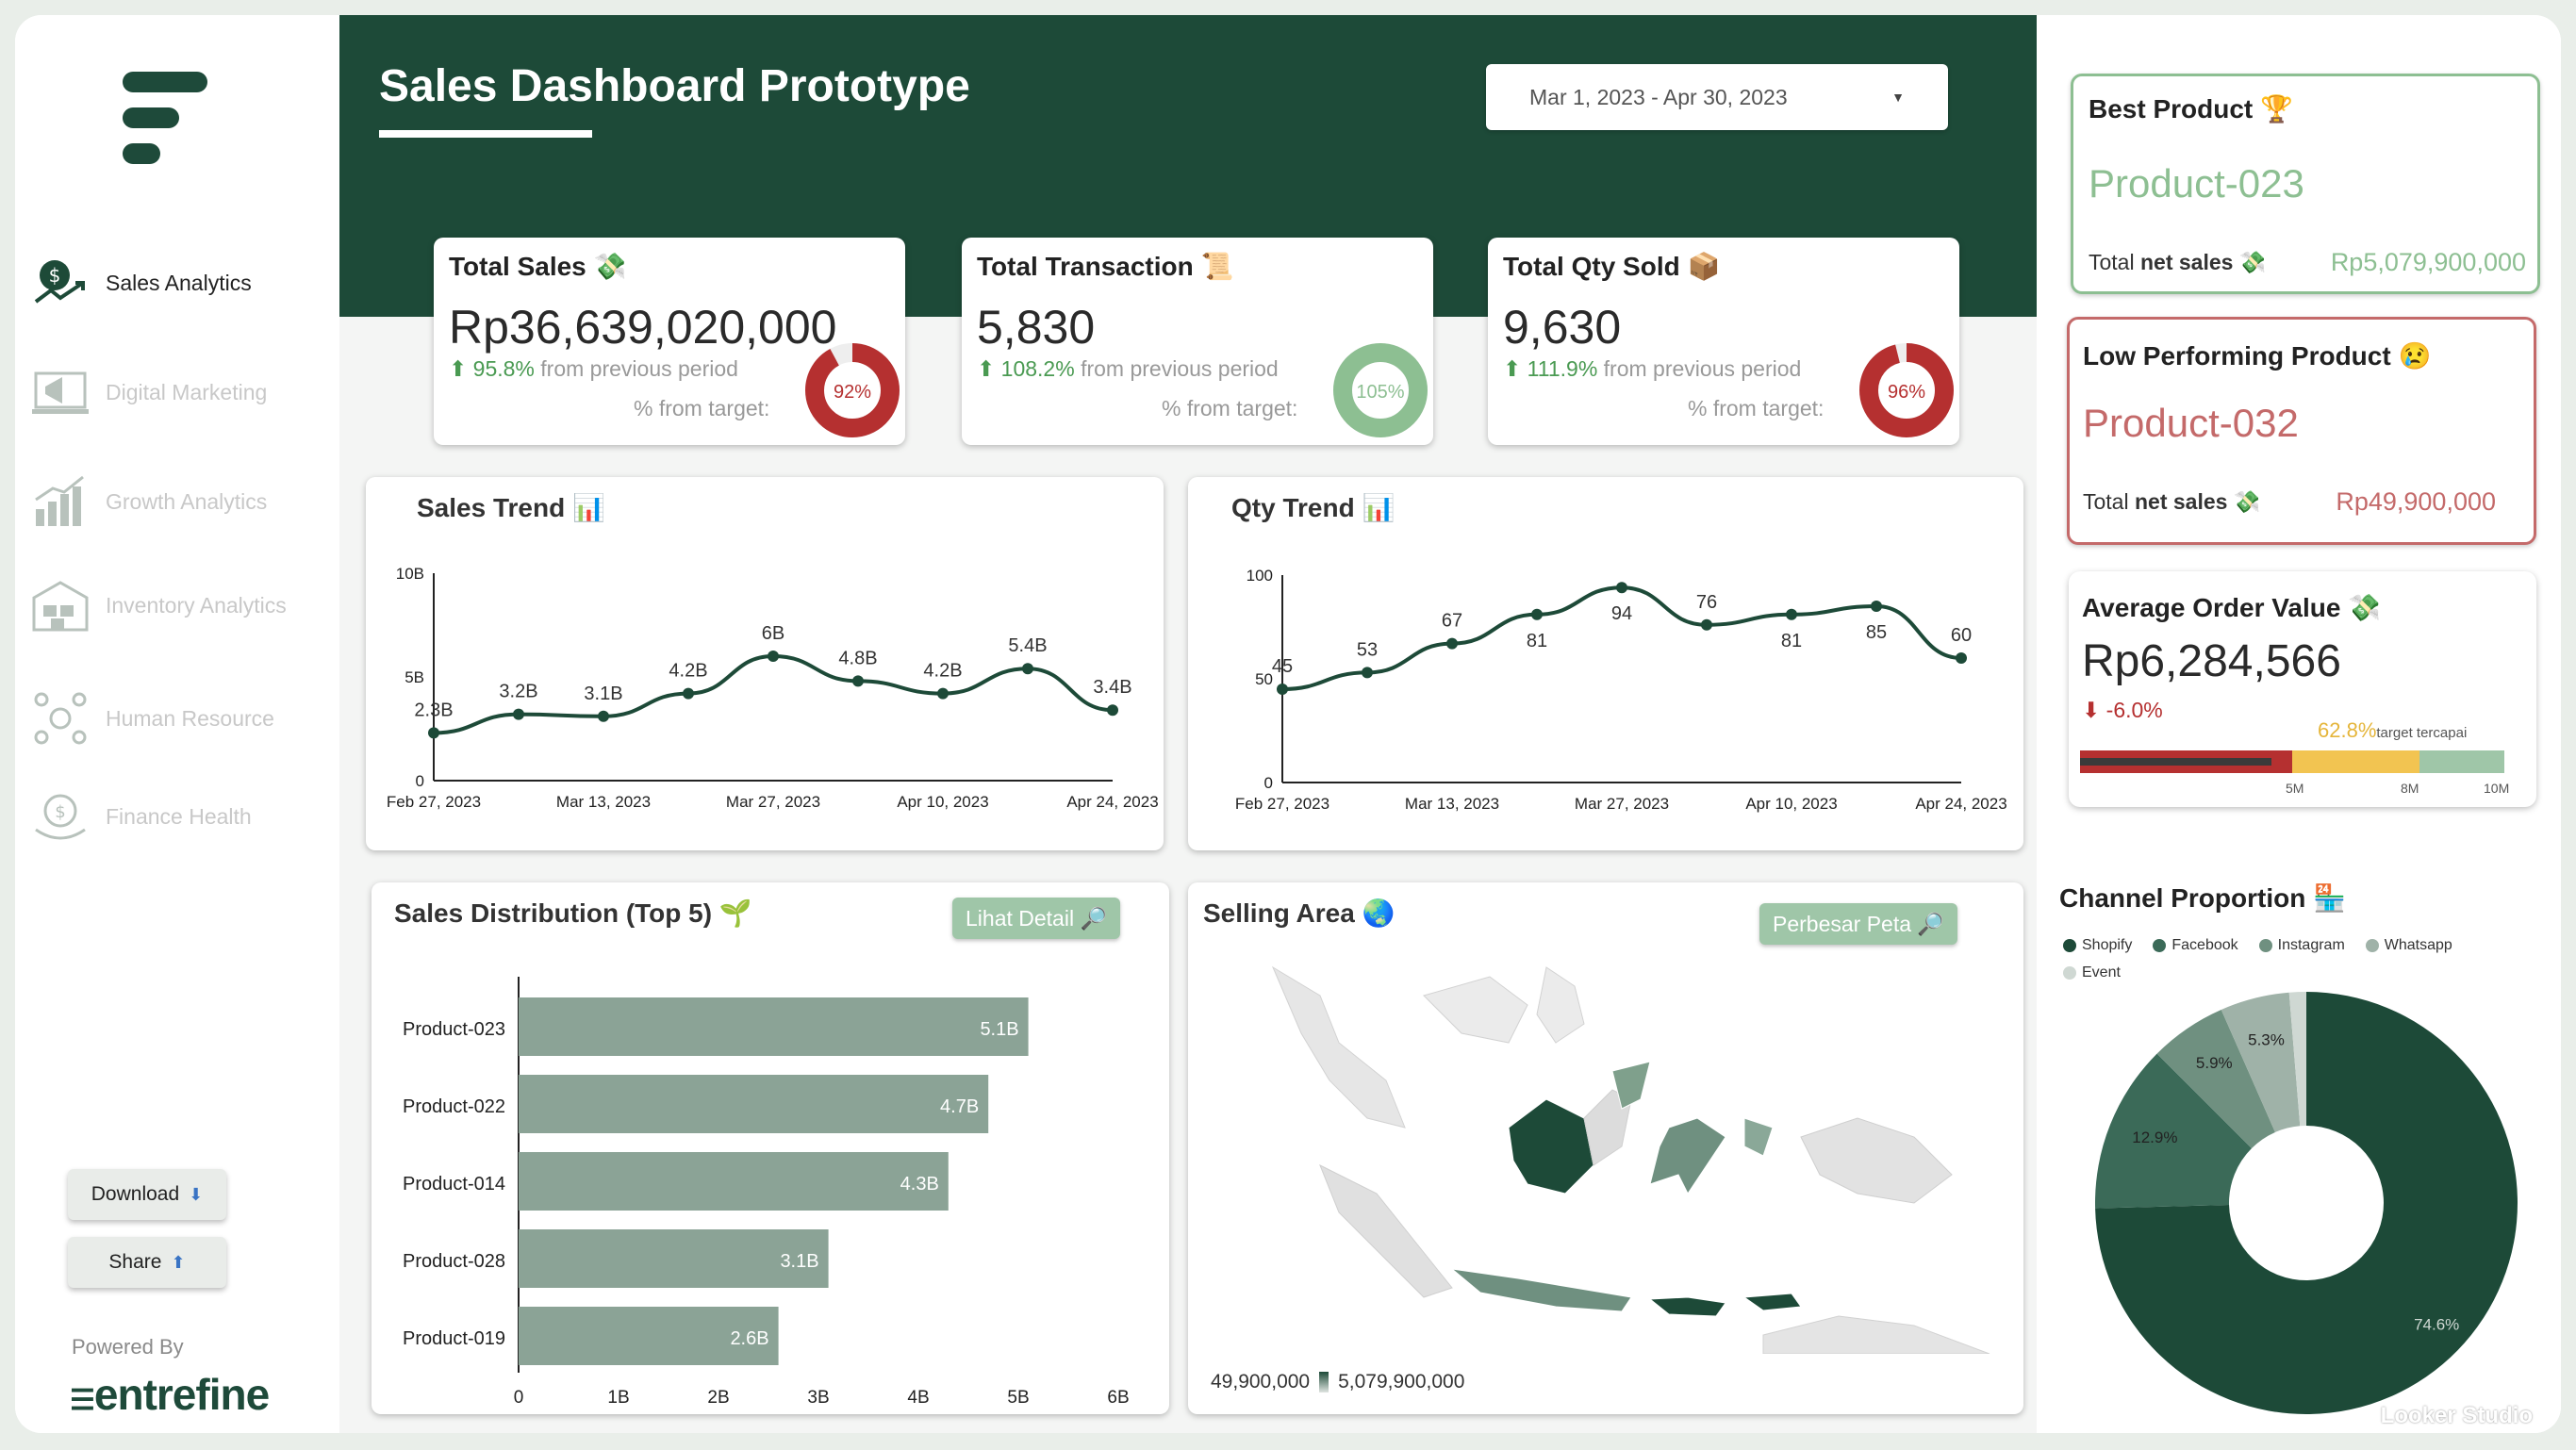 This screenshot has height=1450, width=2576. Describe the element at coordinates (2191, 109) in the screenshot. I see `best-product-title: Best Product 🏆` at that location.